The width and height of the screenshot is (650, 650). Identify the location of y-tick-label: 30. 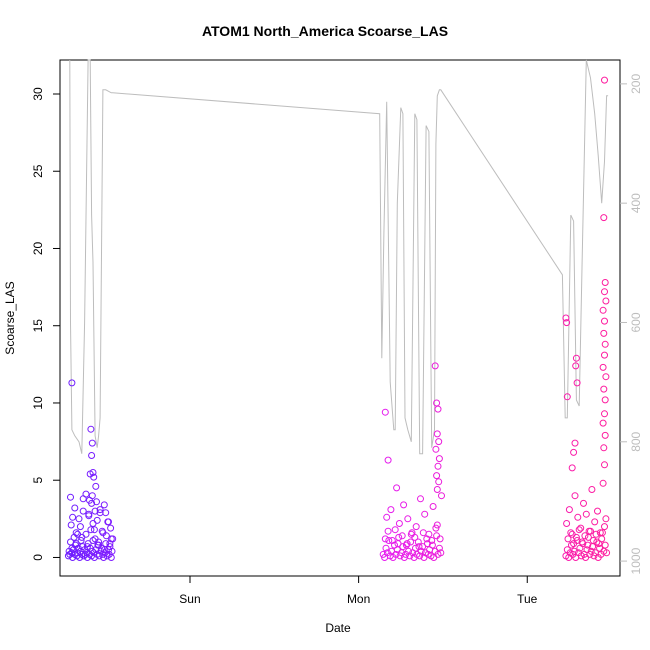
(38, 94).